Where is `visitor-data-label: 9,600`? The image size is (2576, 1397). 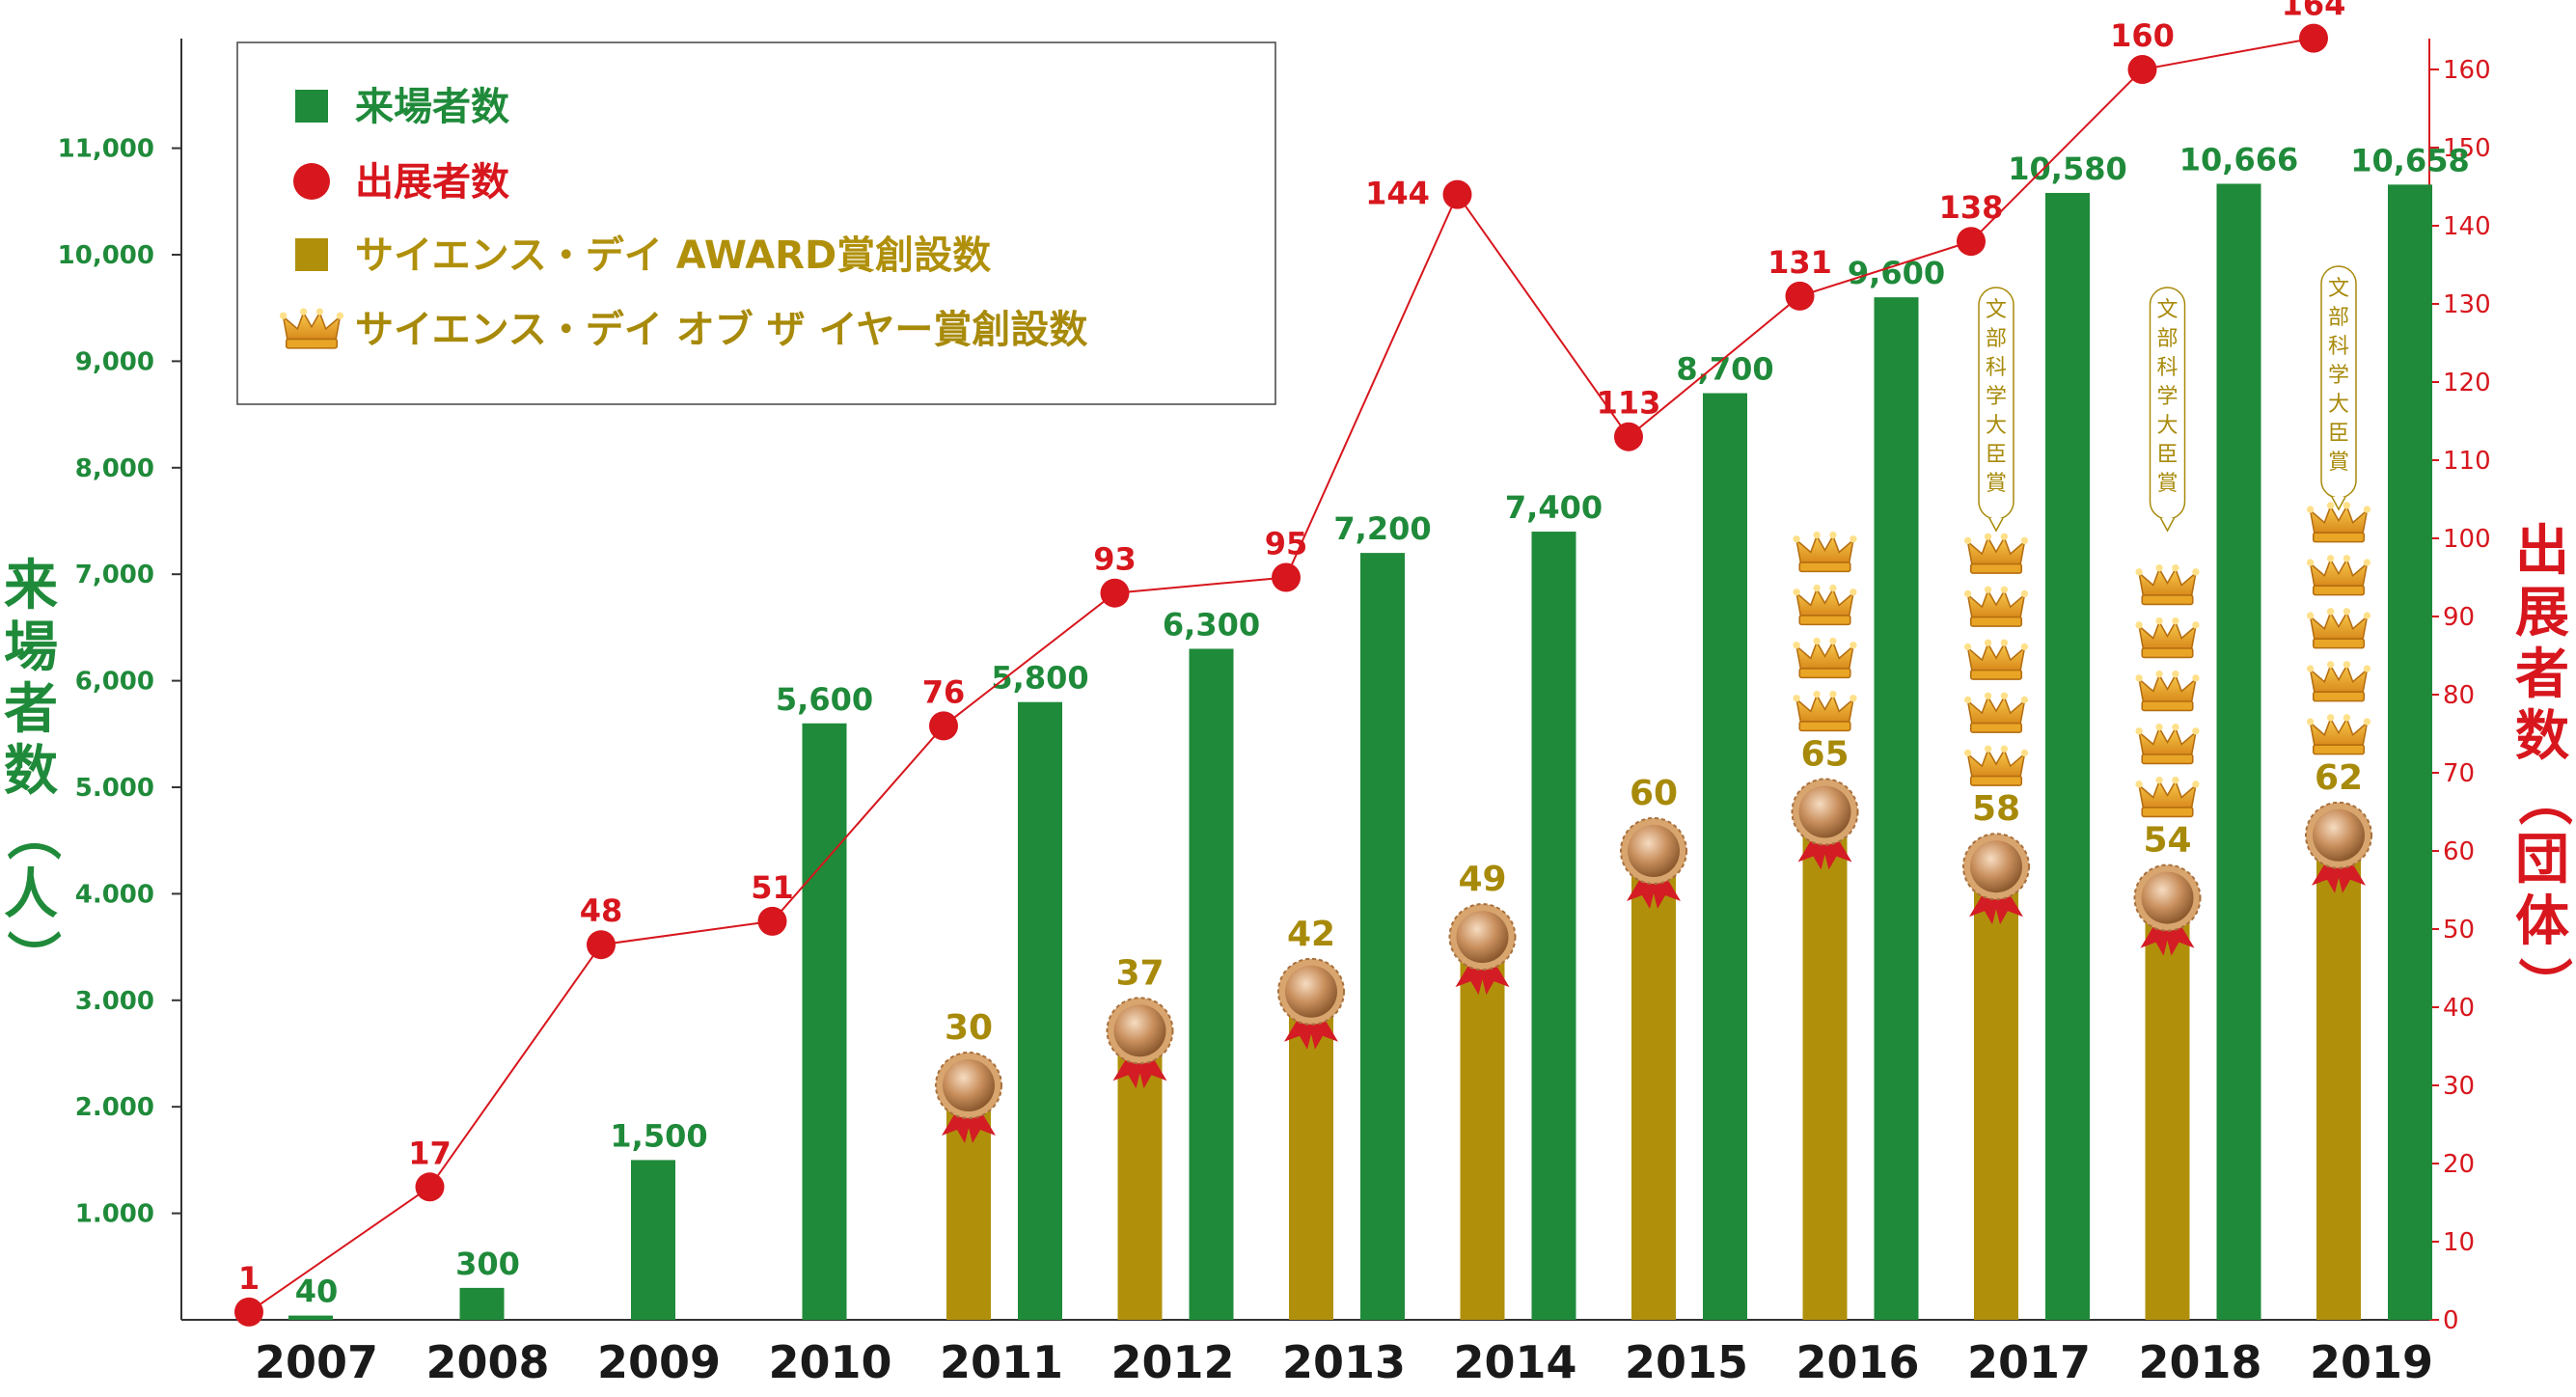 visitor-data-label: 9,600 is located at coordinates (1896, 273).